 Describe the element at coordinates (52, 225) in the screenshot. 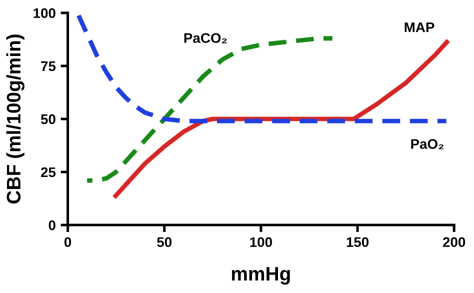

I see `y-tick-label: 0` at that location.